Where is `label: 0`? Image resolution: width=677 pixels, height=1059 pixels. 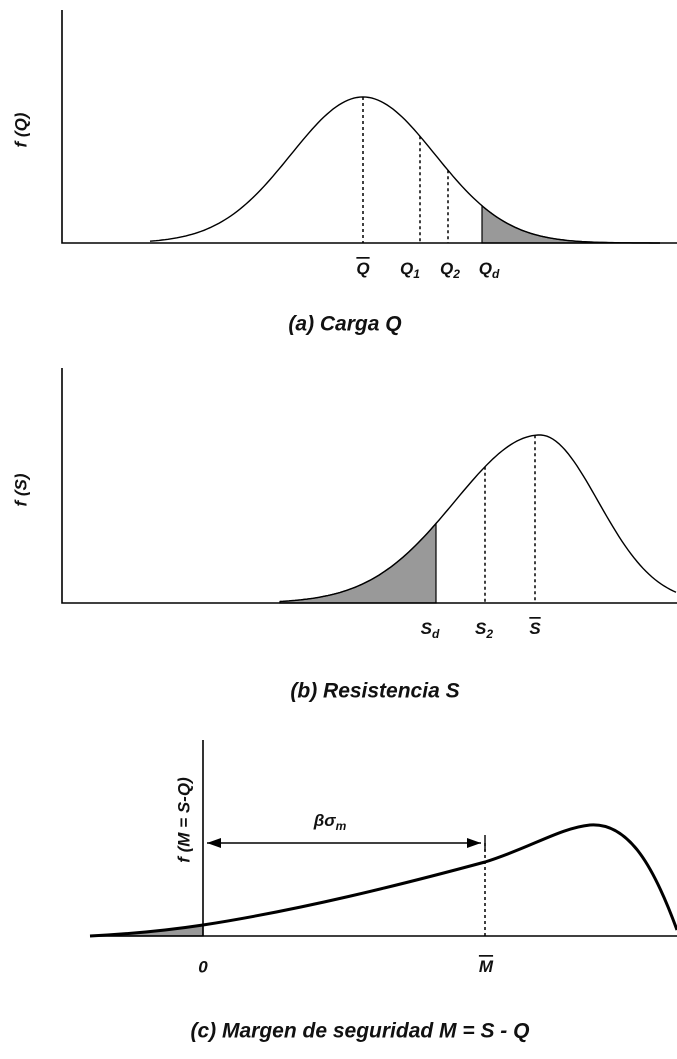 label: 0 is located at coordinates (203, 966).